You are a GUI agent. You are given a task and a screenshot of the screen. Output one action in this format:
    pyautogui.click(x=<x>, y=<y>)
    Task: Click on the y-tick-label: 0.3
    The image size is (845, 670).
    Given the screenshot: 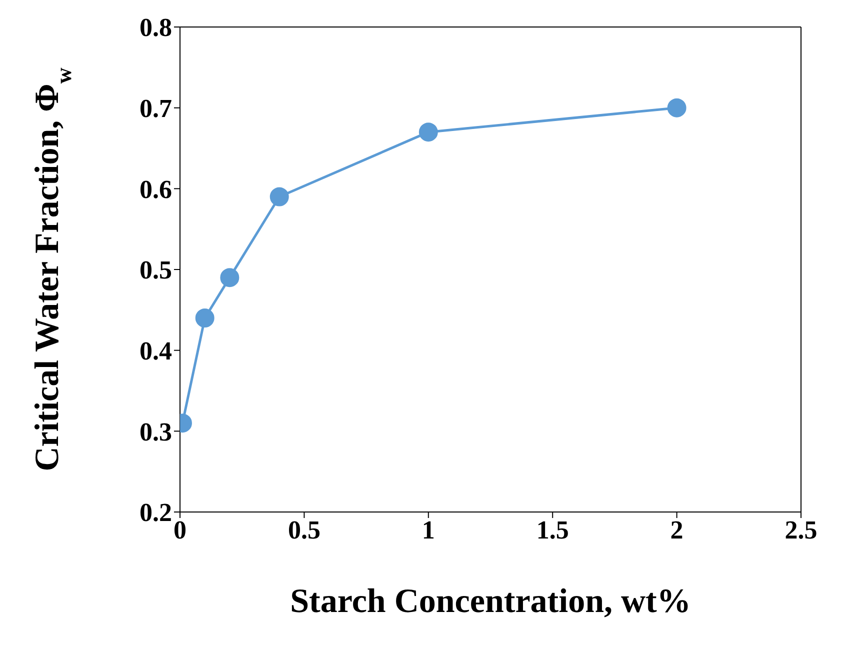 What is the action you would take?
    pyautogui.click(x=156, y=431)
    